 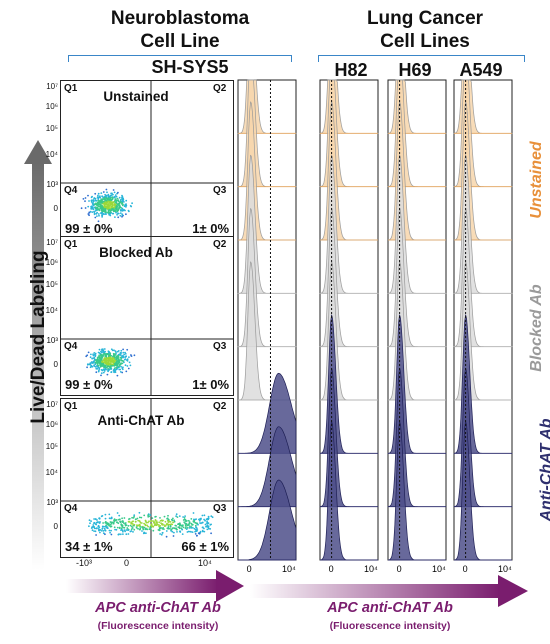 What do you see at coordinates (38, 355) in the screenshot?
I see `live-dead-arrow` at bounding box center [38, 355].